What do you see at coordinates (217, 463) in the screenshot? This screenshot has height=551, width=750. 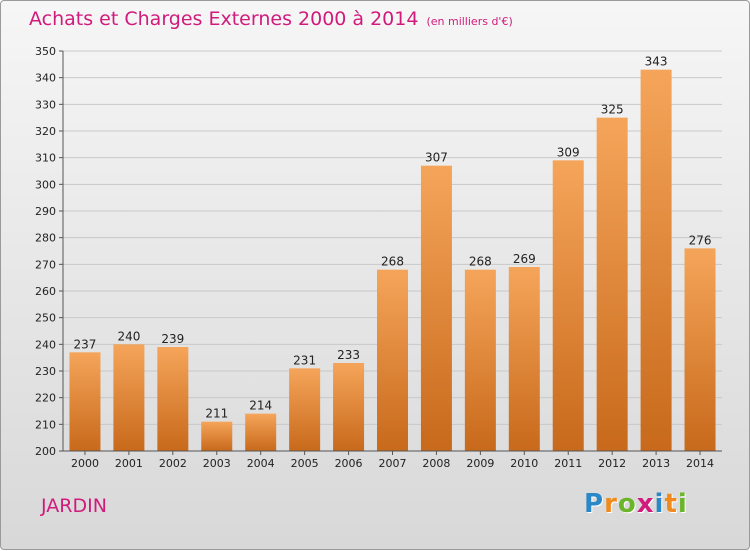 I see `x-tick-label: 2003` at bounding box center [217, 463].